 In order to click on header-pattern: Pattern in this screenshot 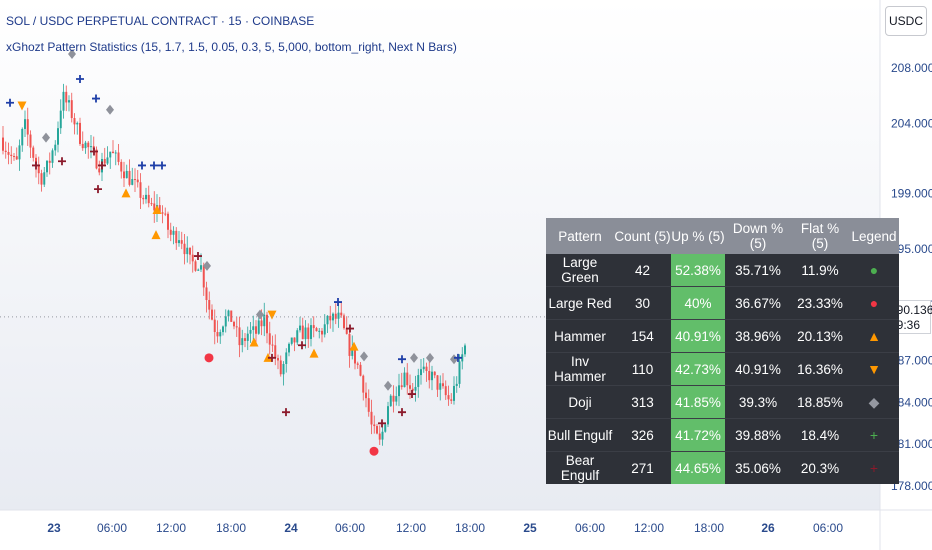, I will do `click(580, 236)`.